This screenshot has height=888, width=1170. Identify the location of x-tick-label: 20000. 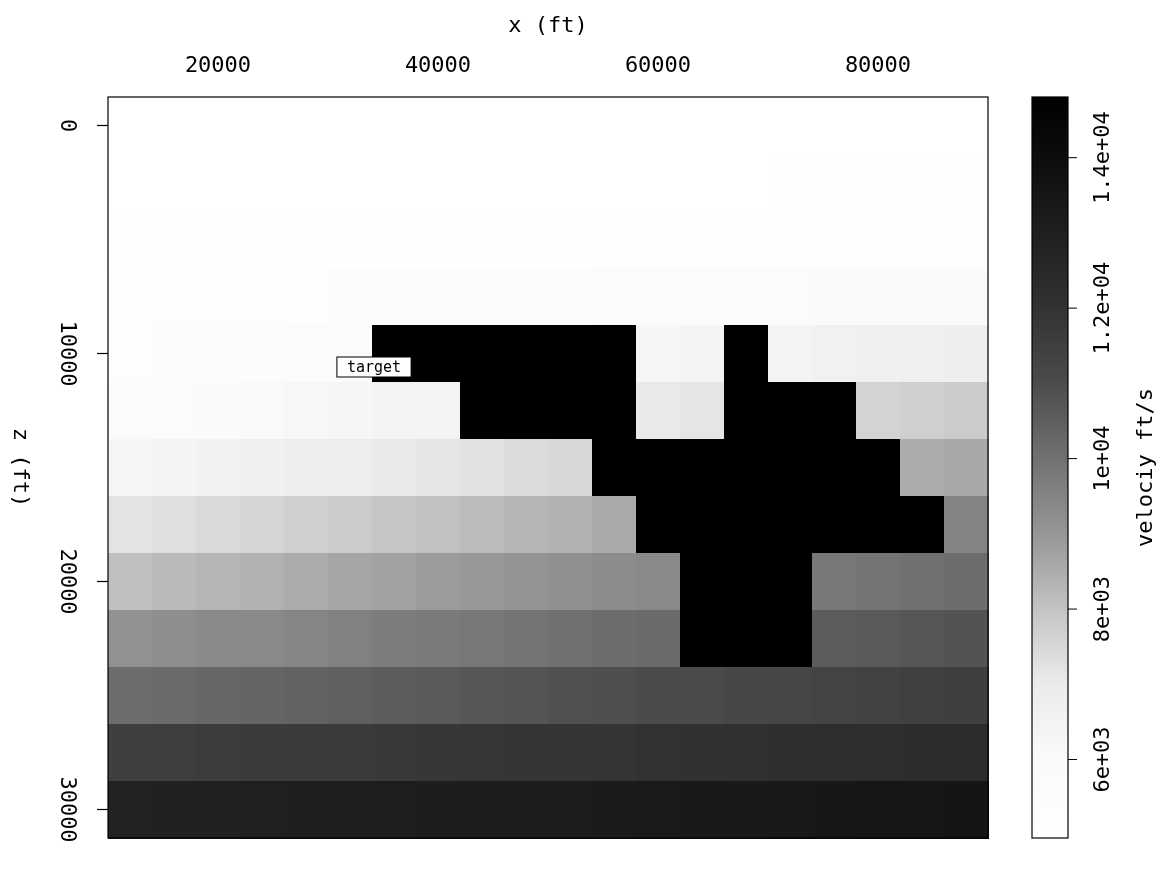
(218, 64).